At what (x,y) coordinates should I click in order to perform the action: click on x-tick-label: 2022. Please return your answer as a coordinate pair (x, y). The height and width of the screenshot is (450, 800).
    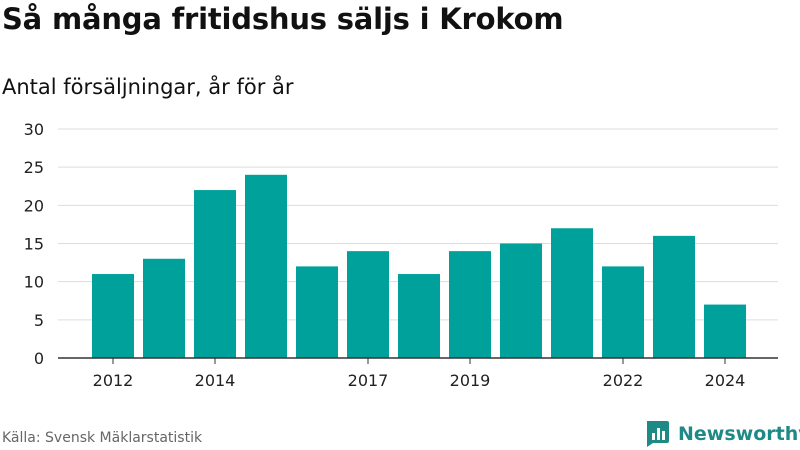
    Looking at the image, I should click on (623, 380).